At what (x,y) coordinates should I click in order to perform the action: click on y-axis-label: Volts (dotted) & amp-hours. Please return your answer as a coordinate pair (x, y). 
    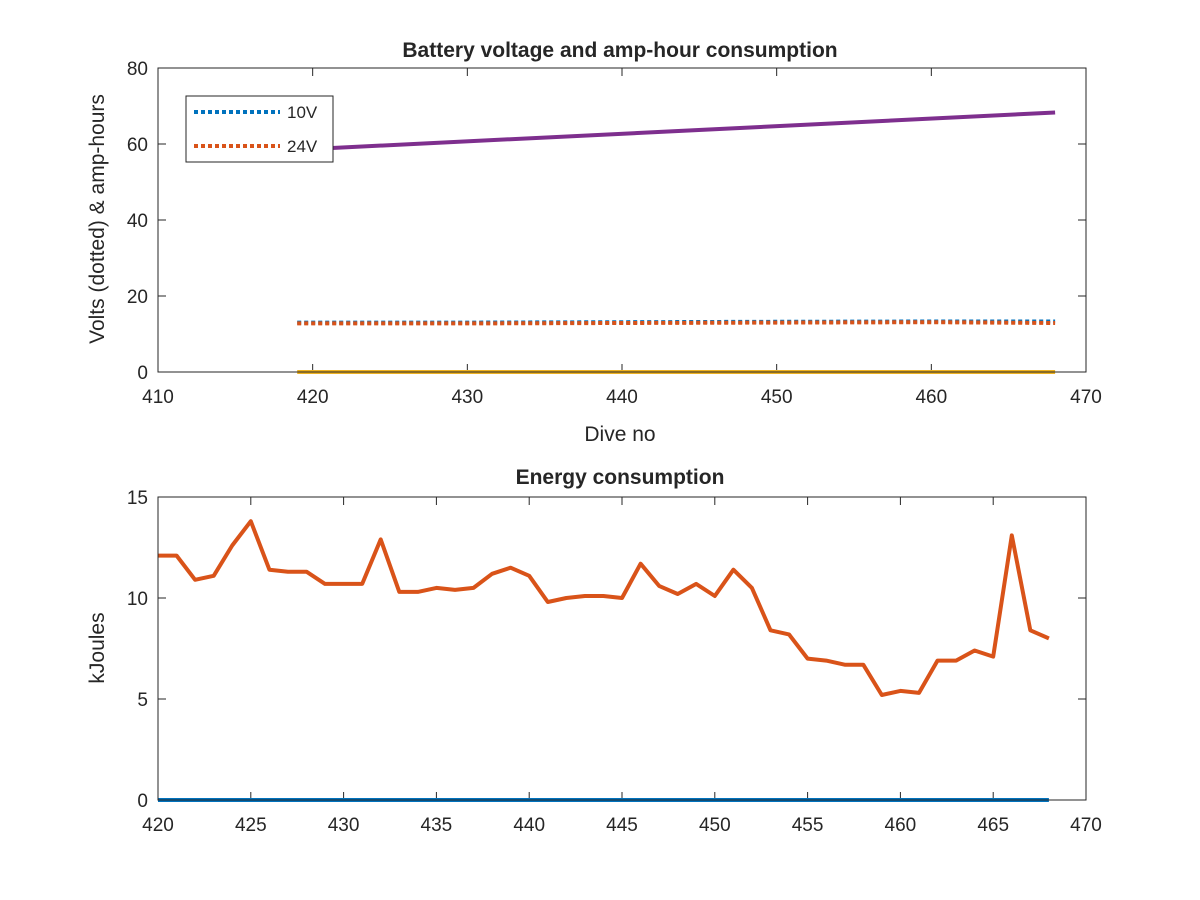
    Looking at the image, I should click on (97, 219).